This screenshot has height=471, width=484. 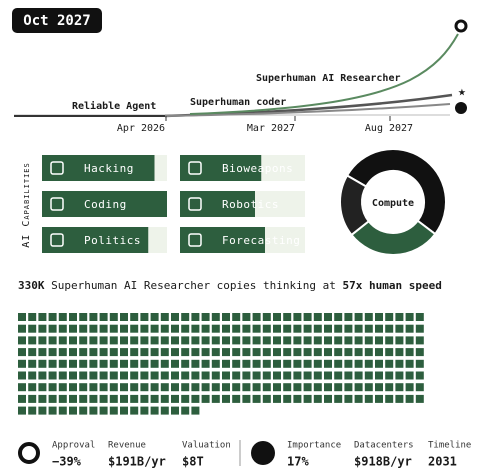 I want to click on stat-label: Revenue, so click(x=127, y=446).